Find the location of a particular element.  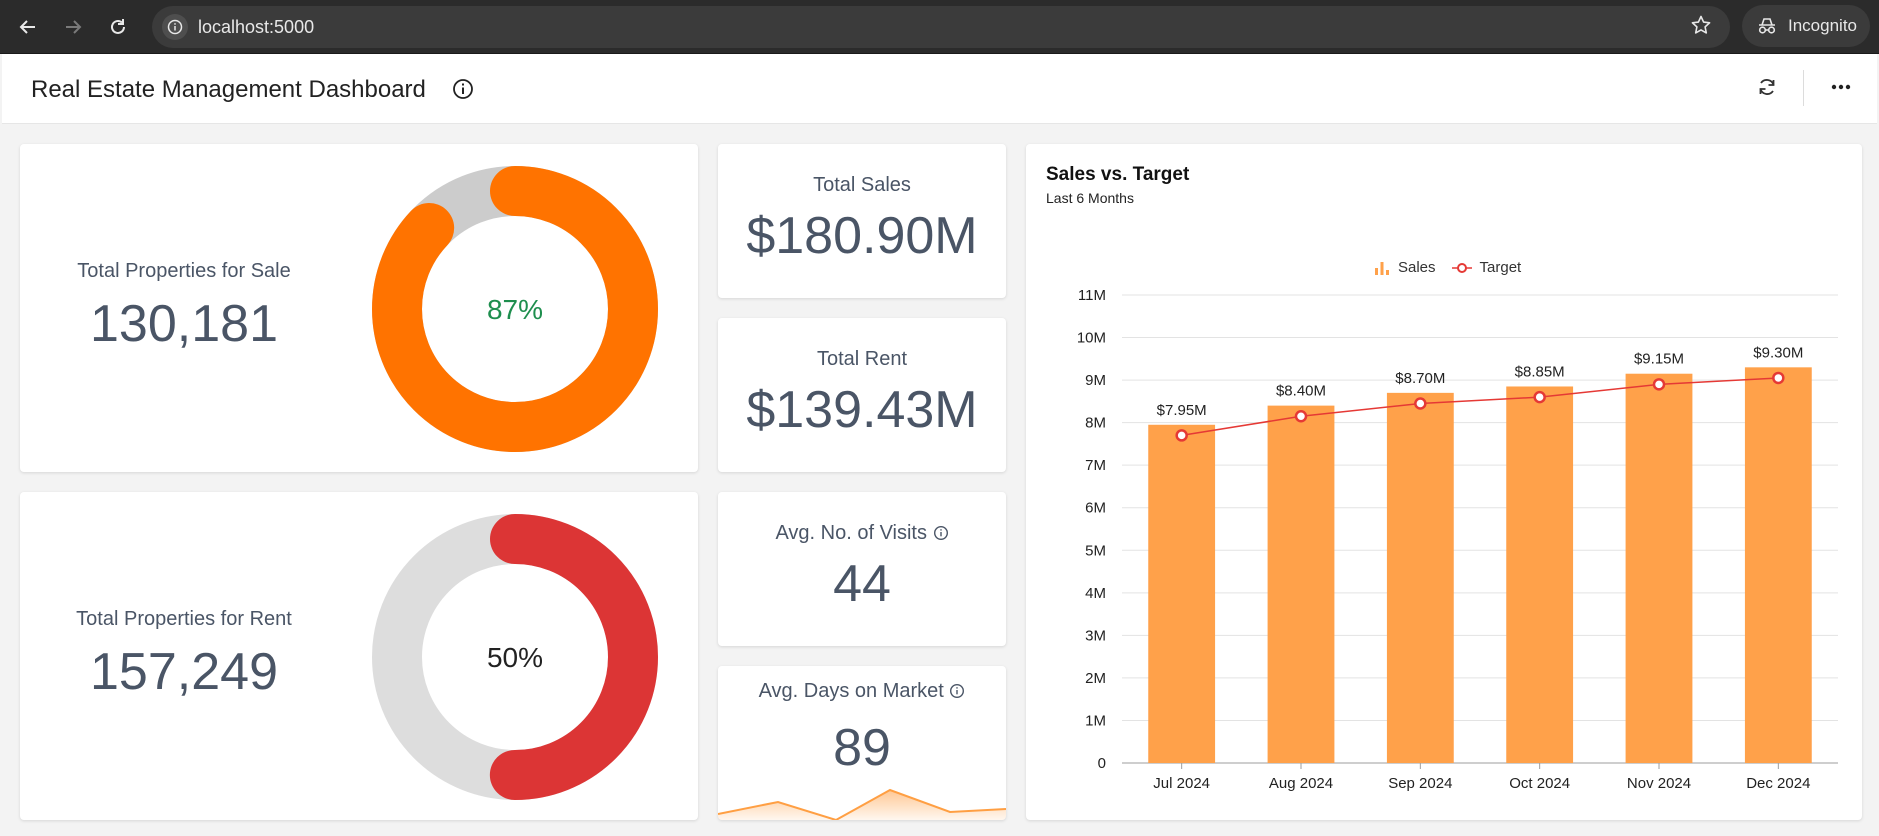

avg-visits-info-icon is located at coordinates (941, 533).